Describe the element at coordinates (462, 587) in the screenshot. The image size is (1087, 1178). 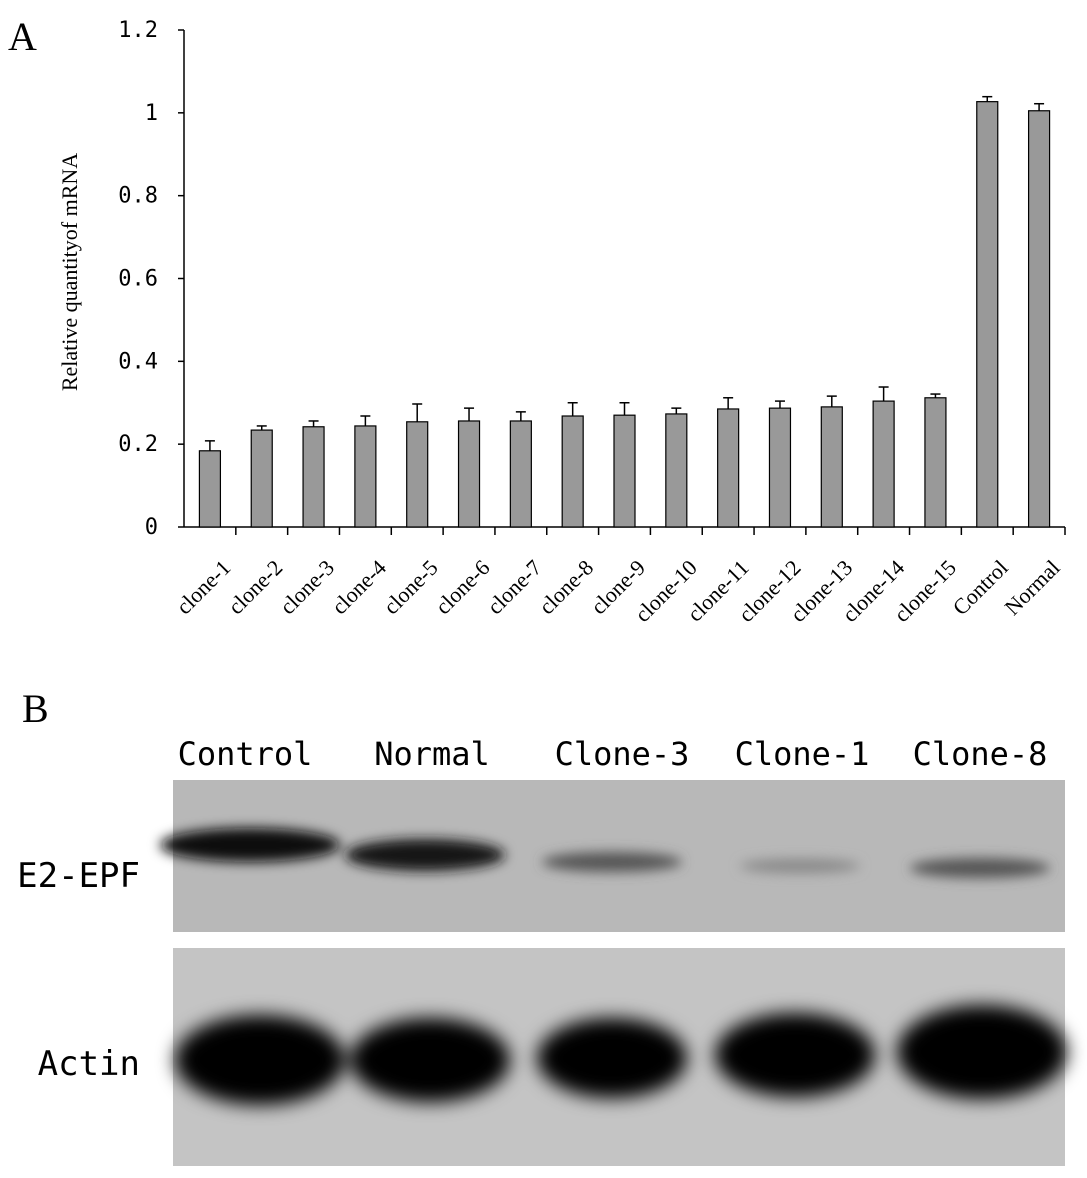
I see `x-tick-label: clone-6` at that location.